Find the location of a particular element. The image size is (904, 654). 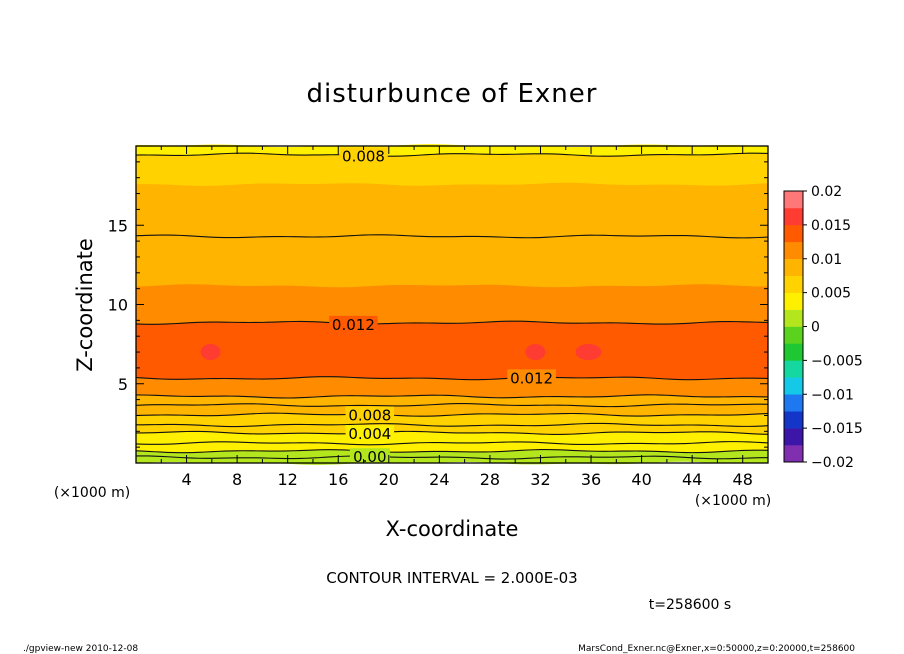

x-axis-label: X-coordinate is located at coordinates (452, 529).